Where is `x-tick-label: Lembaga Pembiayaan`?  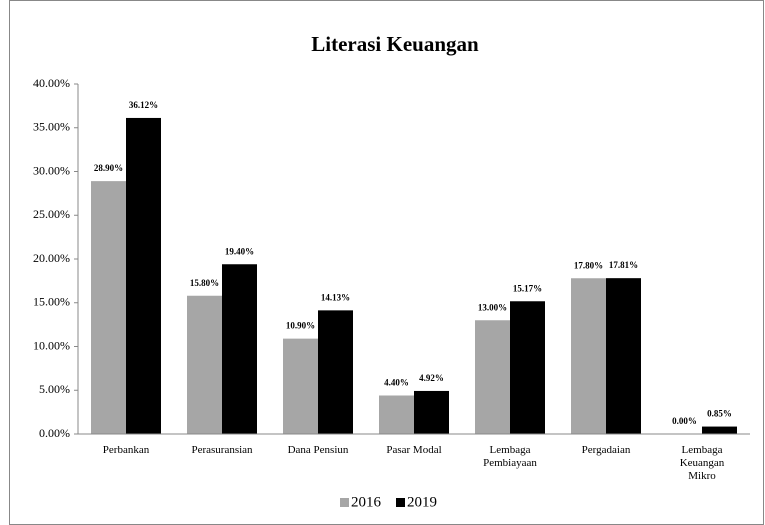 x-tick-label: Lembaga Pembiayaan is located at coordinates (510, 456).